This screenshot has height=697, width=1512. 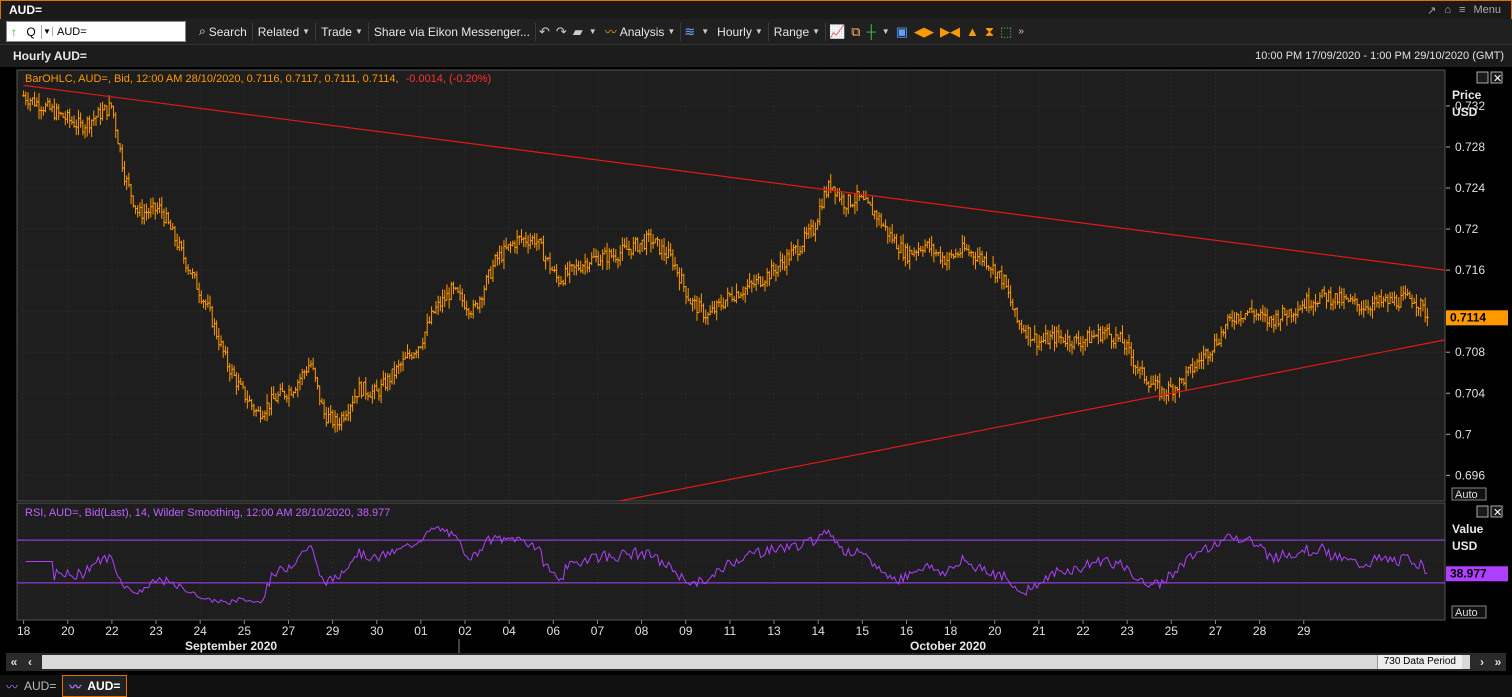 I want to click on crosshair-icon: ┼, so click(x=871, y=31).